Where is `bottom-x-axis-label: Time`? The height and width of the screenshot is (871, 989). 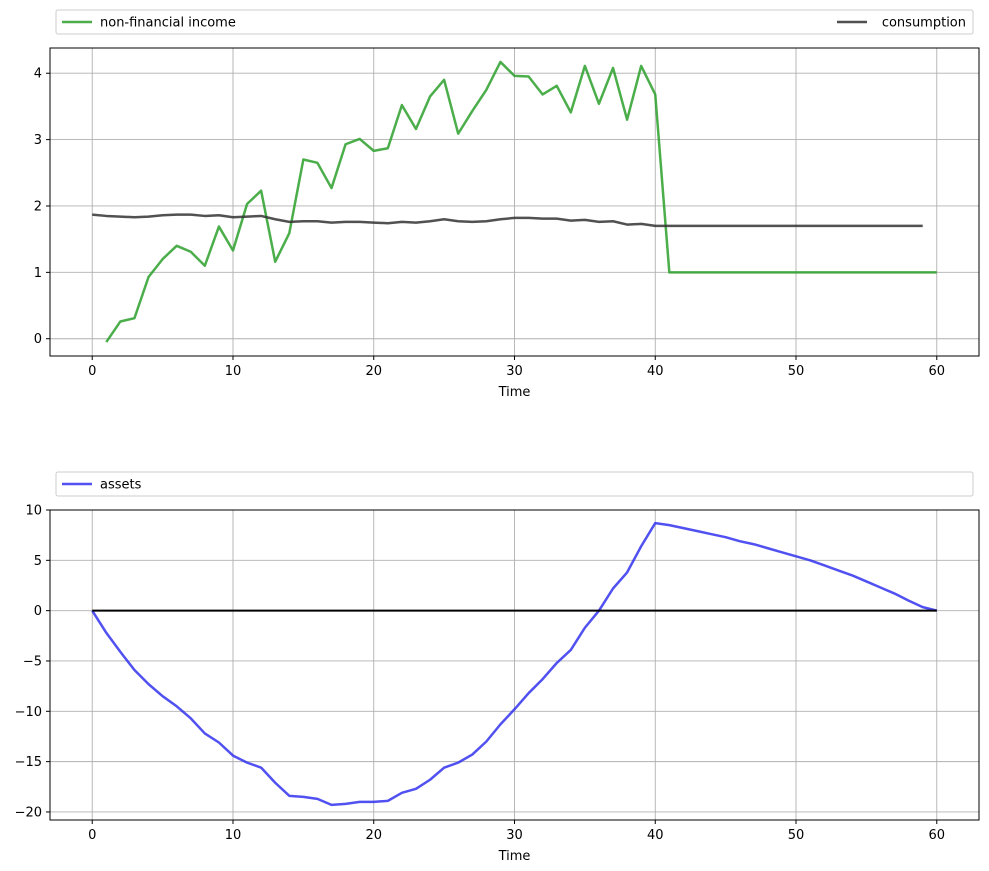 bottom-x-axis-label: Time is located at coordinates (514, 856).